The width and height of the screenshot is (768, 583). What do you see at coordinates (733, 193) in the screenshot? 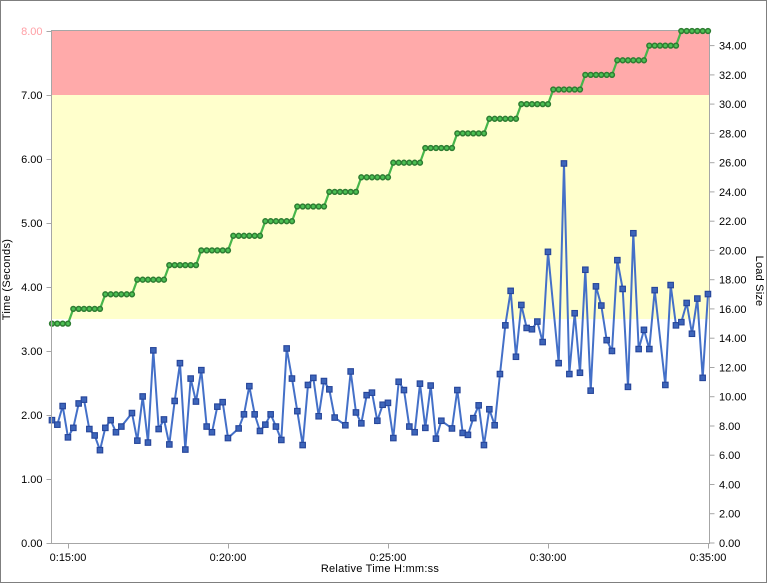
I see `svg-text: 24.00` at bounding box center [733, 193].